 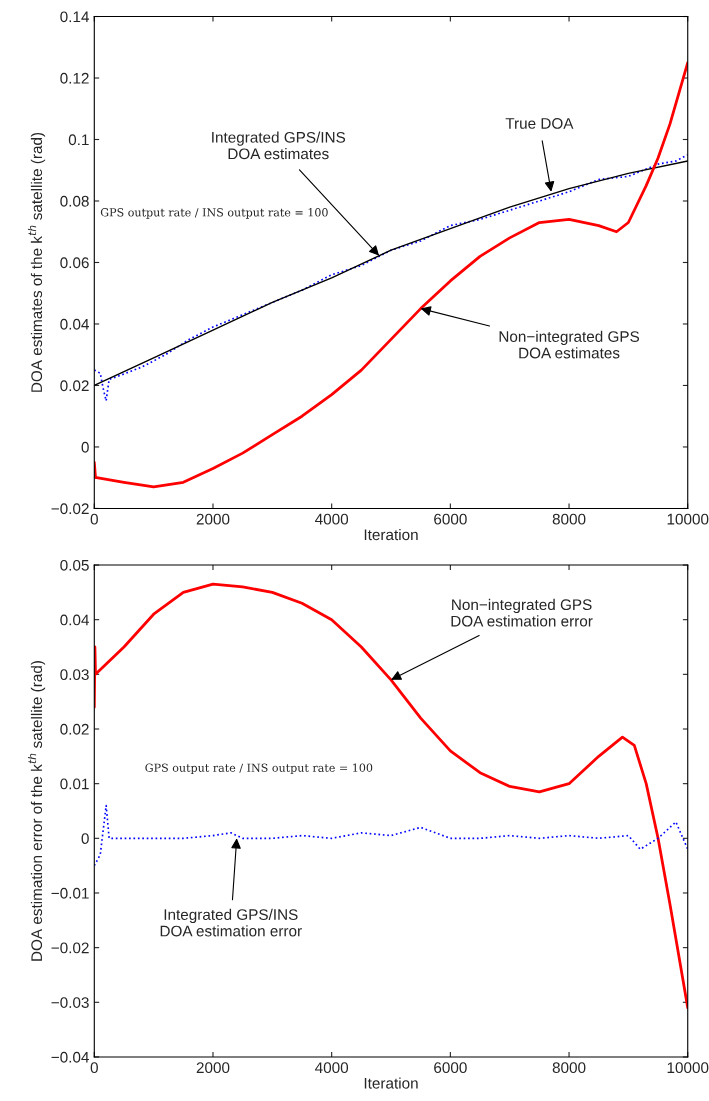 I want to click on y-tick-label: 0.06, so click(x=74, y=263).